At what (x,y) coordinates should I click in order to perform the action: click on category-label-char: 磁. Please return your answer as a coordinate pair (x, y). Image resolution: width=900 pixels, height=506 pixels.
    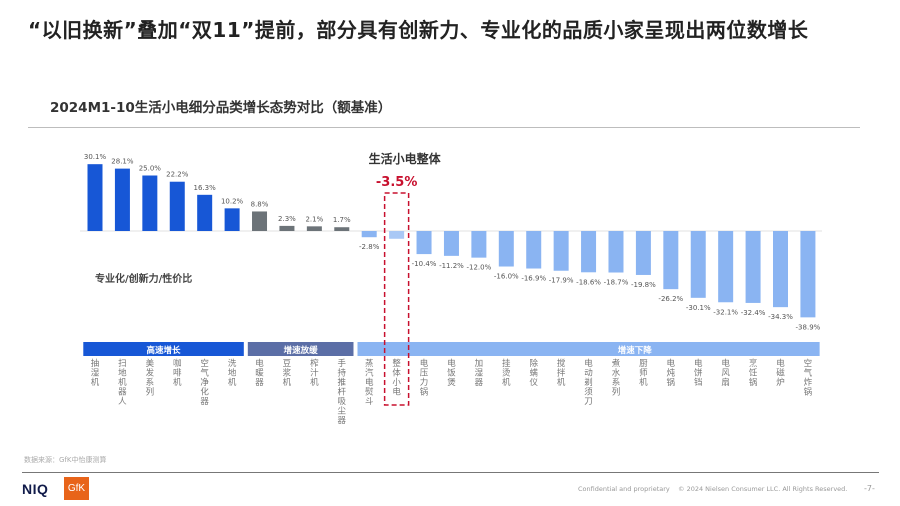
    Looking at the image, I should click on (780, 373).